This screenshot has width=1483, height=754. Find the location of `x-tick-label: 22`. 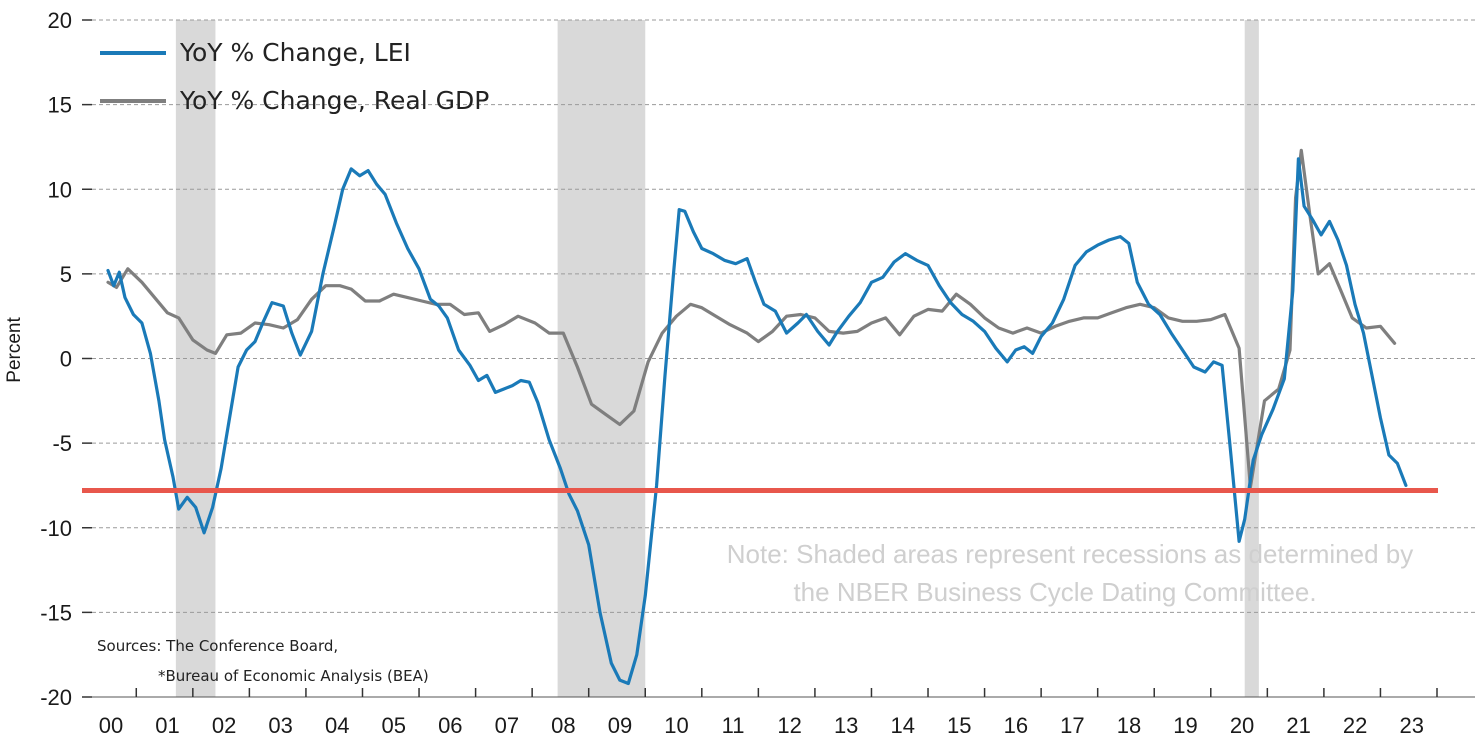

x-tick-label: 22 is located at coordinates (1355, 725).